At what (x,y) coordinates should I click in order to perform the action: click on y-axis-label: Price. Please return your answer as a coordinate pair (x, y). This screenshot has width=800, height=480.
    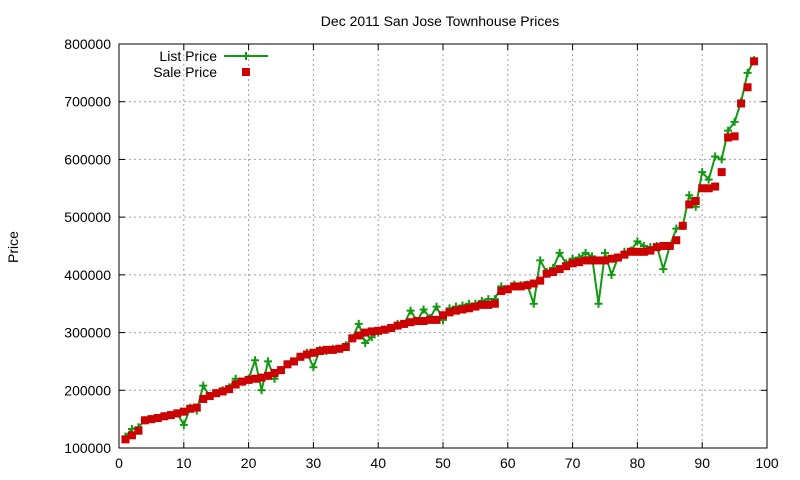
    Looking at the image, I should click on (13, 247).